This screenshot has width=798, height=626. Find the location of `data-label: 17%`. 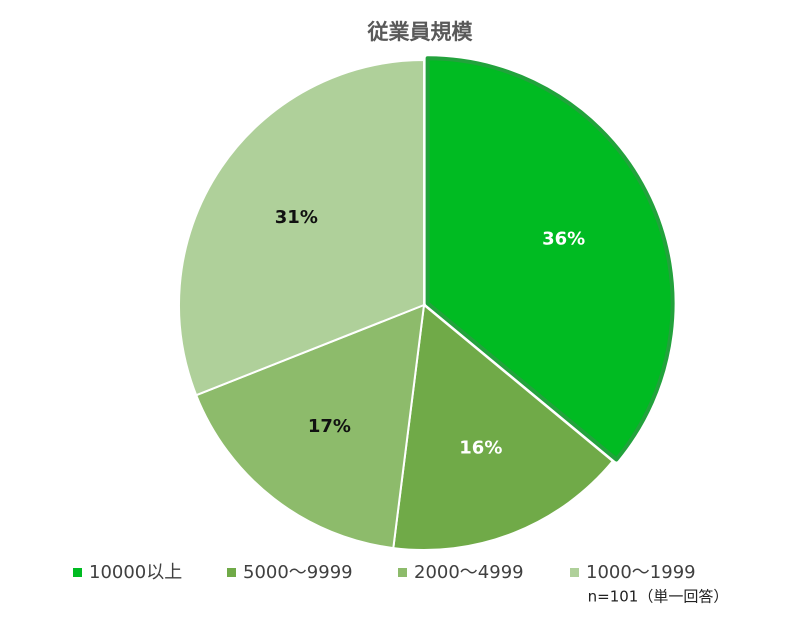

data-label: 17% is located at coordinates (329, 426).